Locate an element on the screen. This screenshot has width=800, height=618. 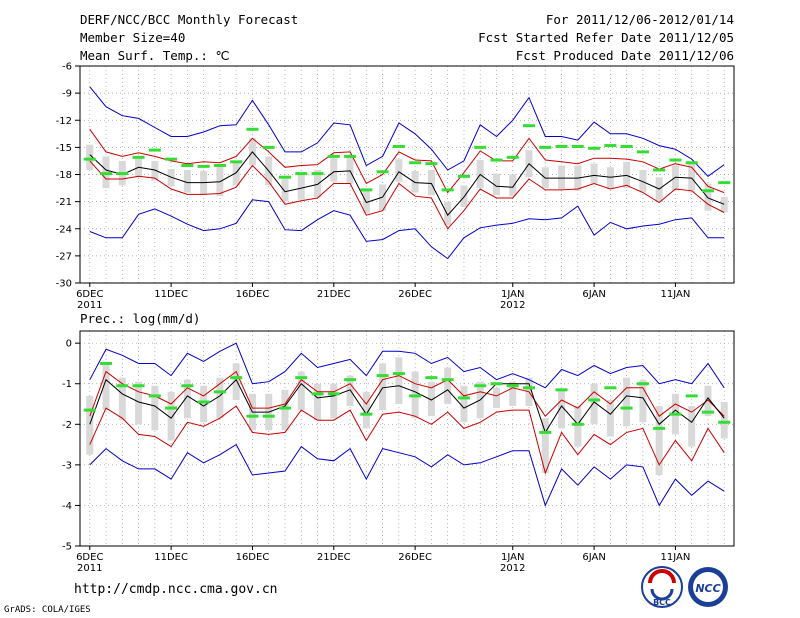
temp-xtick-label: 1JAN is located at coordinates (512, 294).